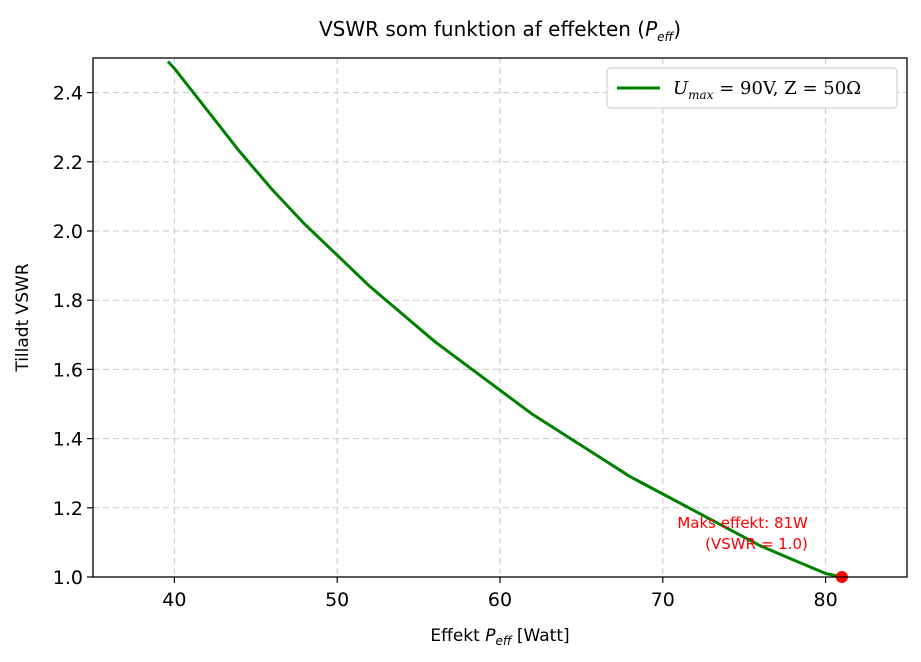 The height and width of the screenshot is (662, 921). Describe the element at coordinates (68, 301) in the screenshot. I see `y-tick-label: 1.8` at that location.